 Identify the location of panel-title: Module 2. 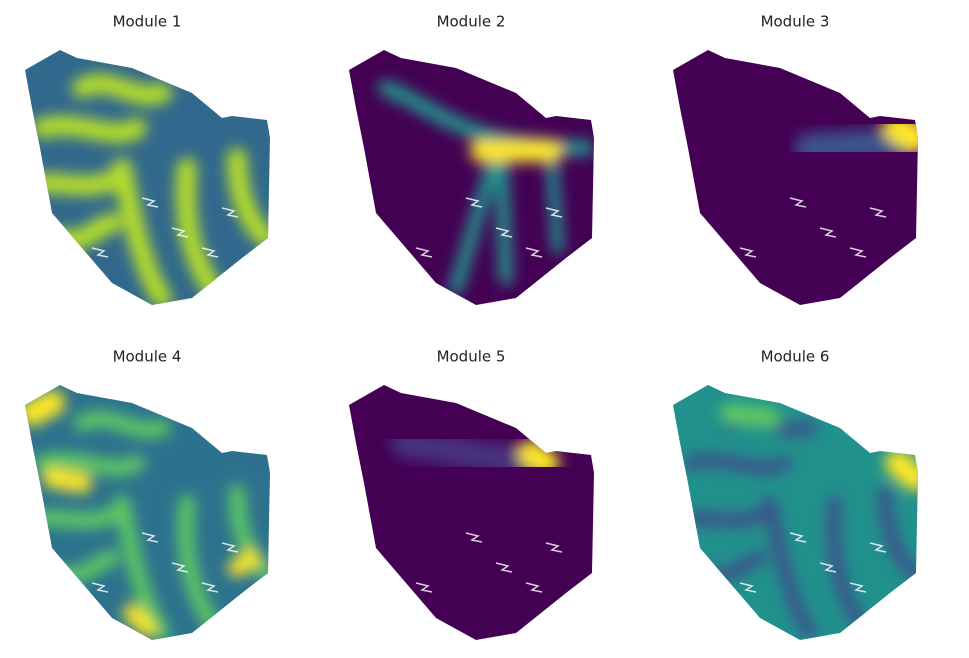
(471, 22).